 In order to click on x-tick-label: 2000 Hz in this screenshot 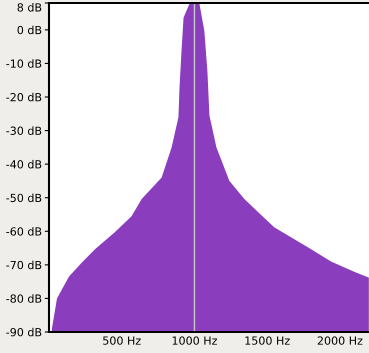, I will do `click(340, 340)`.